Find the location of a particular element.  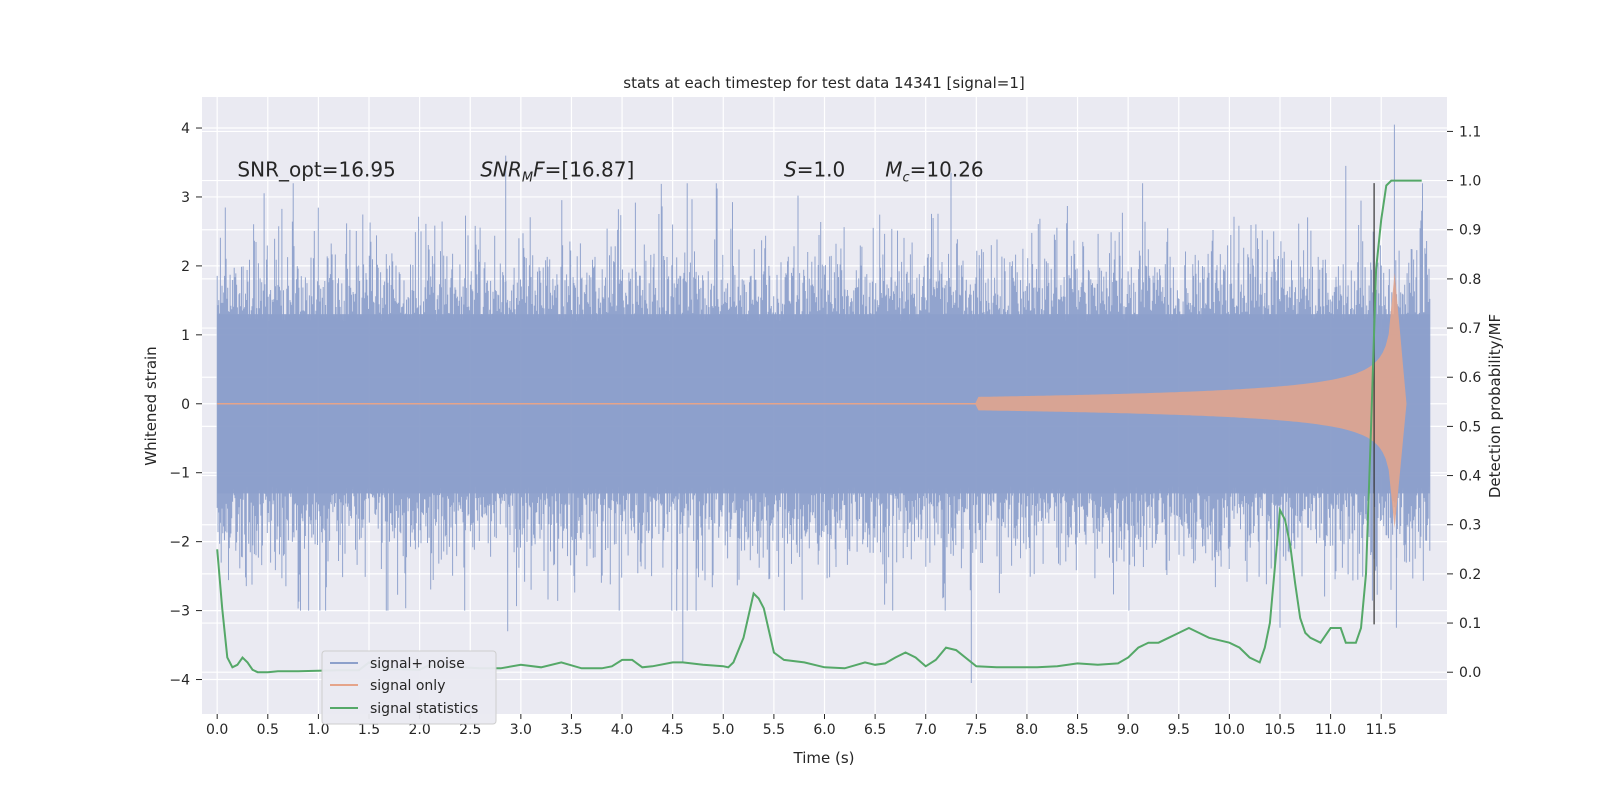

y-left-tick-label: 2 is located at coordinates (185, 267).